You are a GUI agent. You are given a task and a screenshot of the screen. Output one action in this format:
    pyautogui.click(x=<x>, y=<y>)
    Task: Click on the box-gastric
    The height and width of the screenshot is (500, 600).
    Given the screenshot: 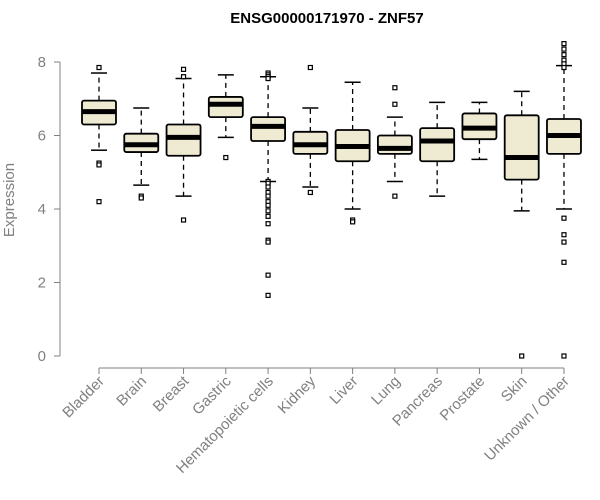 What is the action you would take?
    pyautogui.click(x=225, y=117)
    